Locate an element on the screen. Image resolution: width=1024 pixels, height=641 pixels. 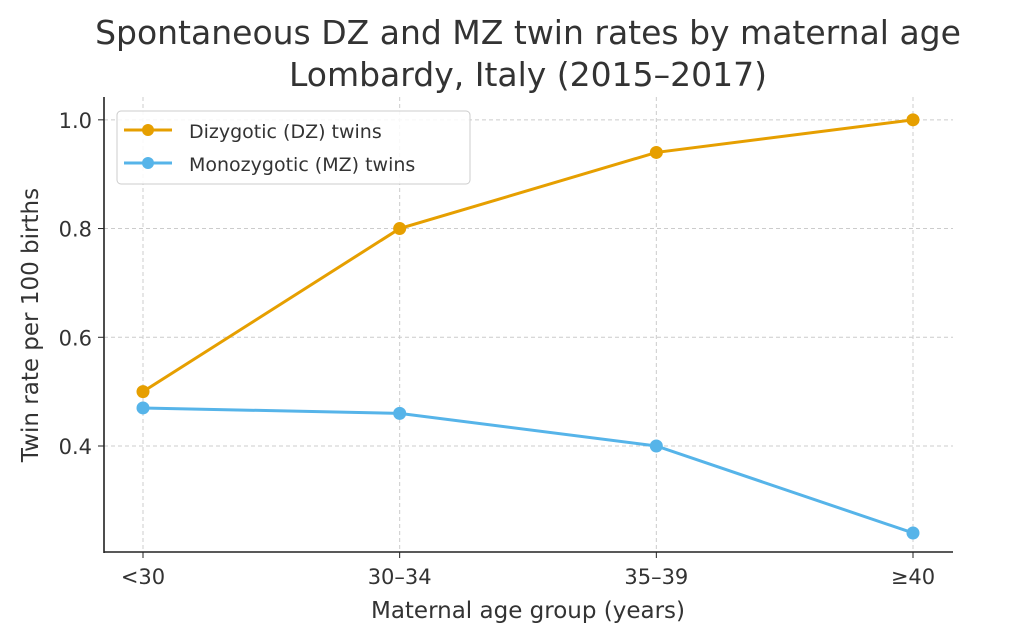
x-tick-label: 30–34 is located at coordinates (400, 577).